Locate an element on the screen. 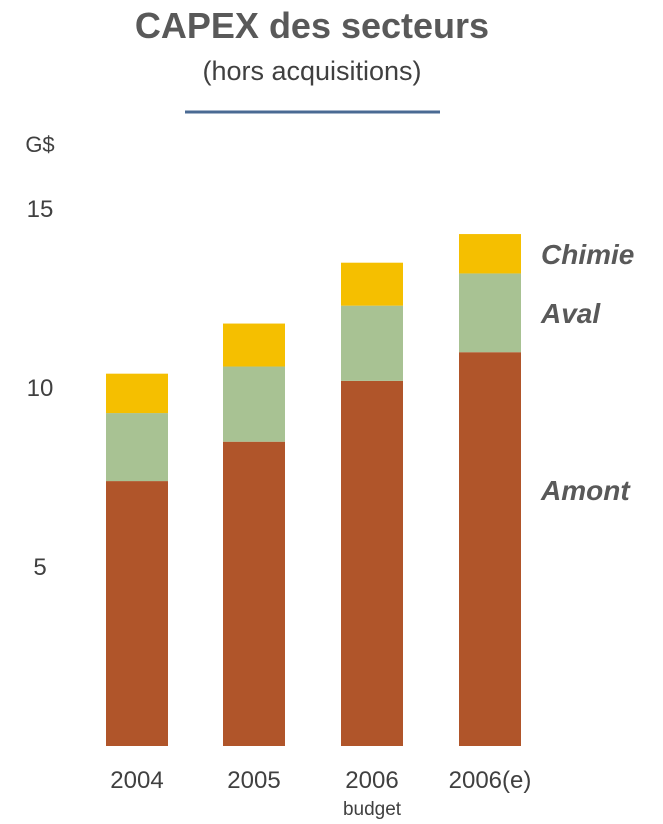 This screenshot has height=824, width=663. x-tick-label: 2006(e) is located at coordinates (490, 780).